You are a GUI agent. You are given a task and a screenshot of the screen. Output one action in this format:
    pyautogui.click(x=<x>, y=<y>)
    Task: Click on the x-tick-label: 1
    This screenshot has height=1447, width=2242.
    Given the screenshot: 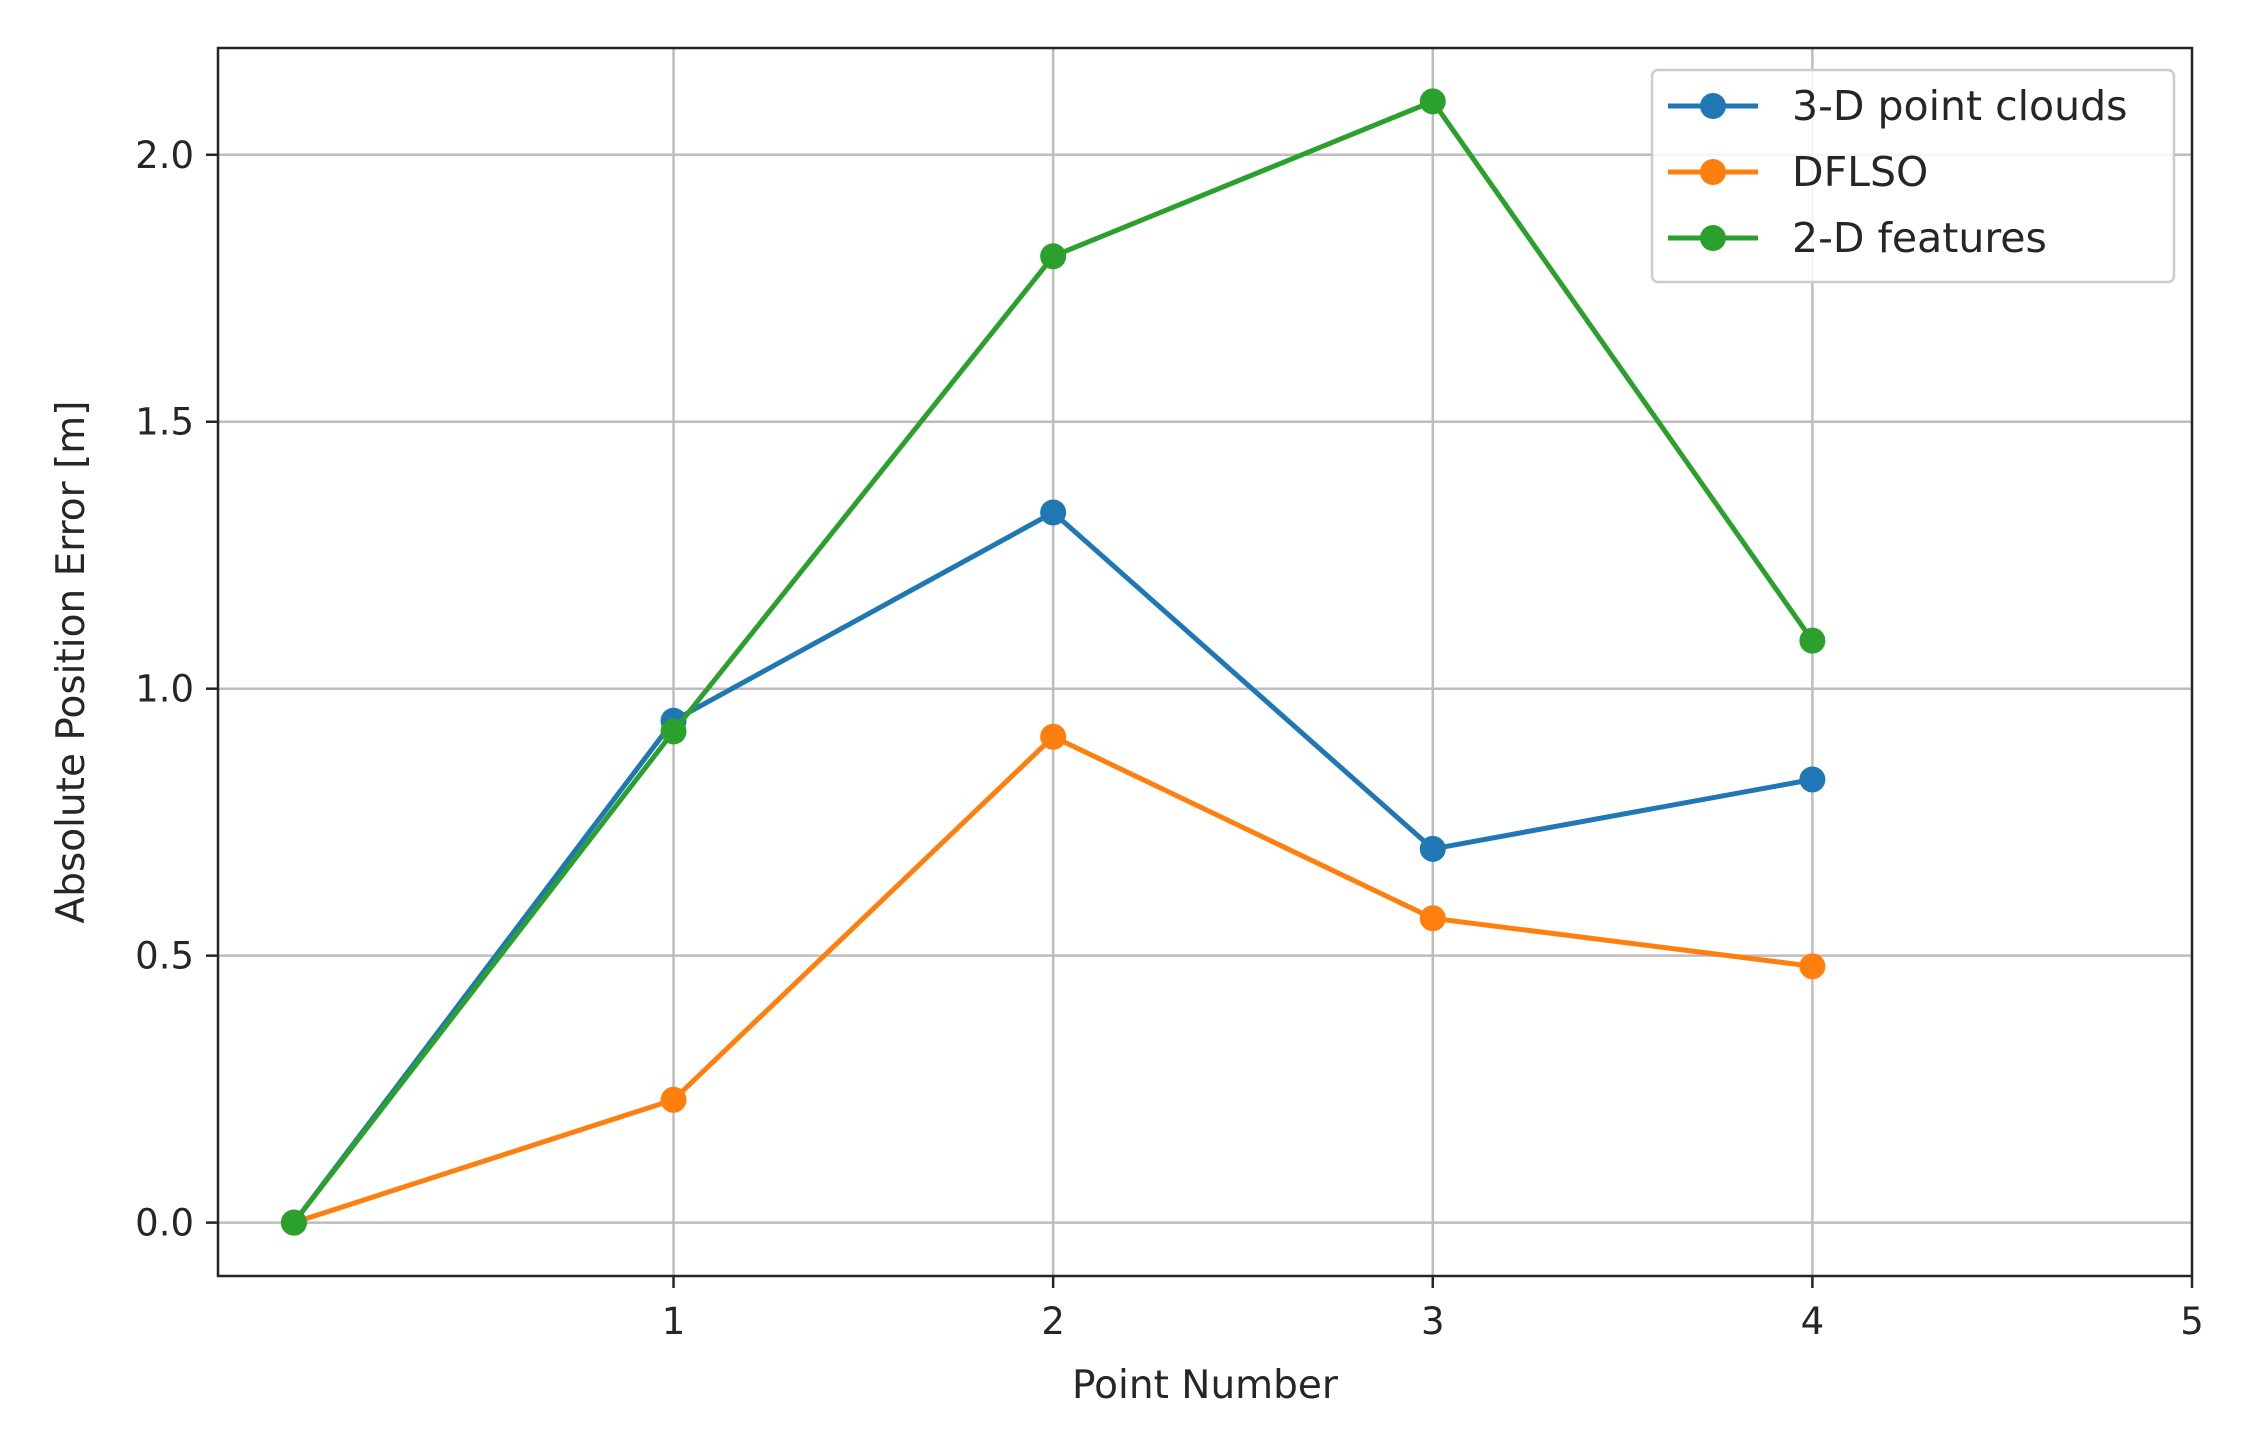 What is the action you would take?
    pyautogui.click(x=674, y=1321)
    